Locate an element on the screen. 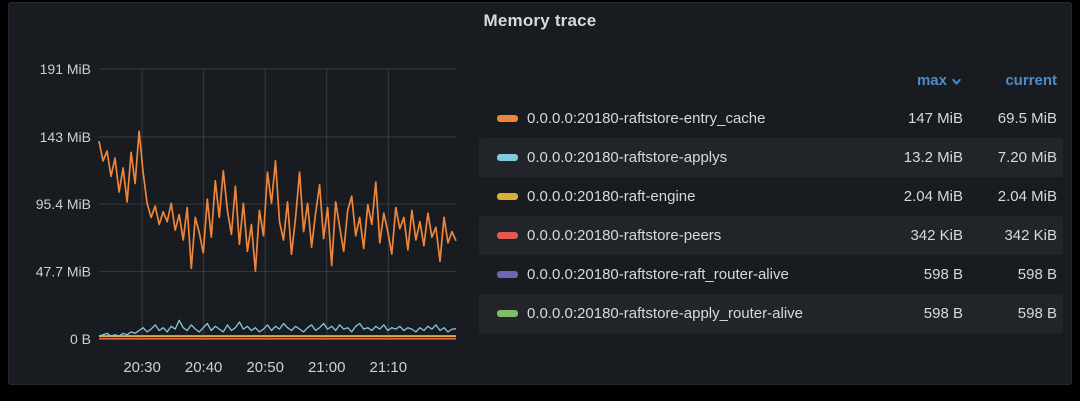  y-axis-tick-label: 0 B is located at coordinates (80, 339).